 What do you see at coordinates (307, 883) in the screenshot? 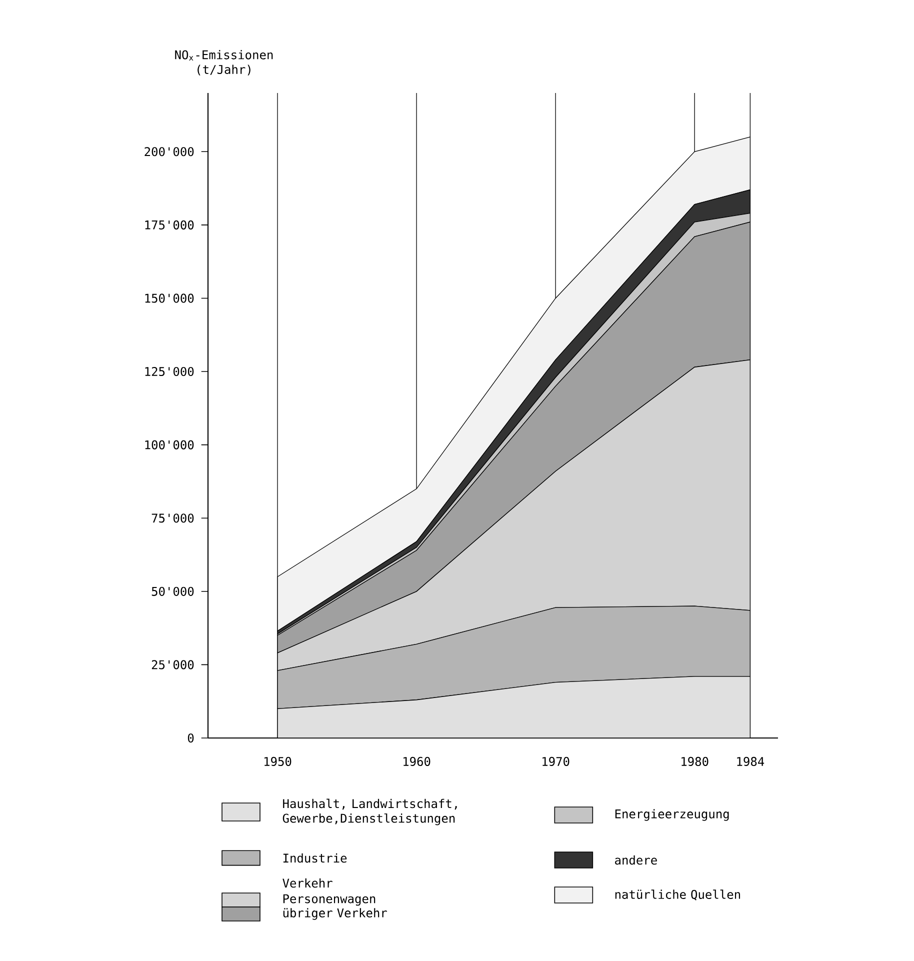
I see `text: Verkehr` at bounding box center [307, 883].